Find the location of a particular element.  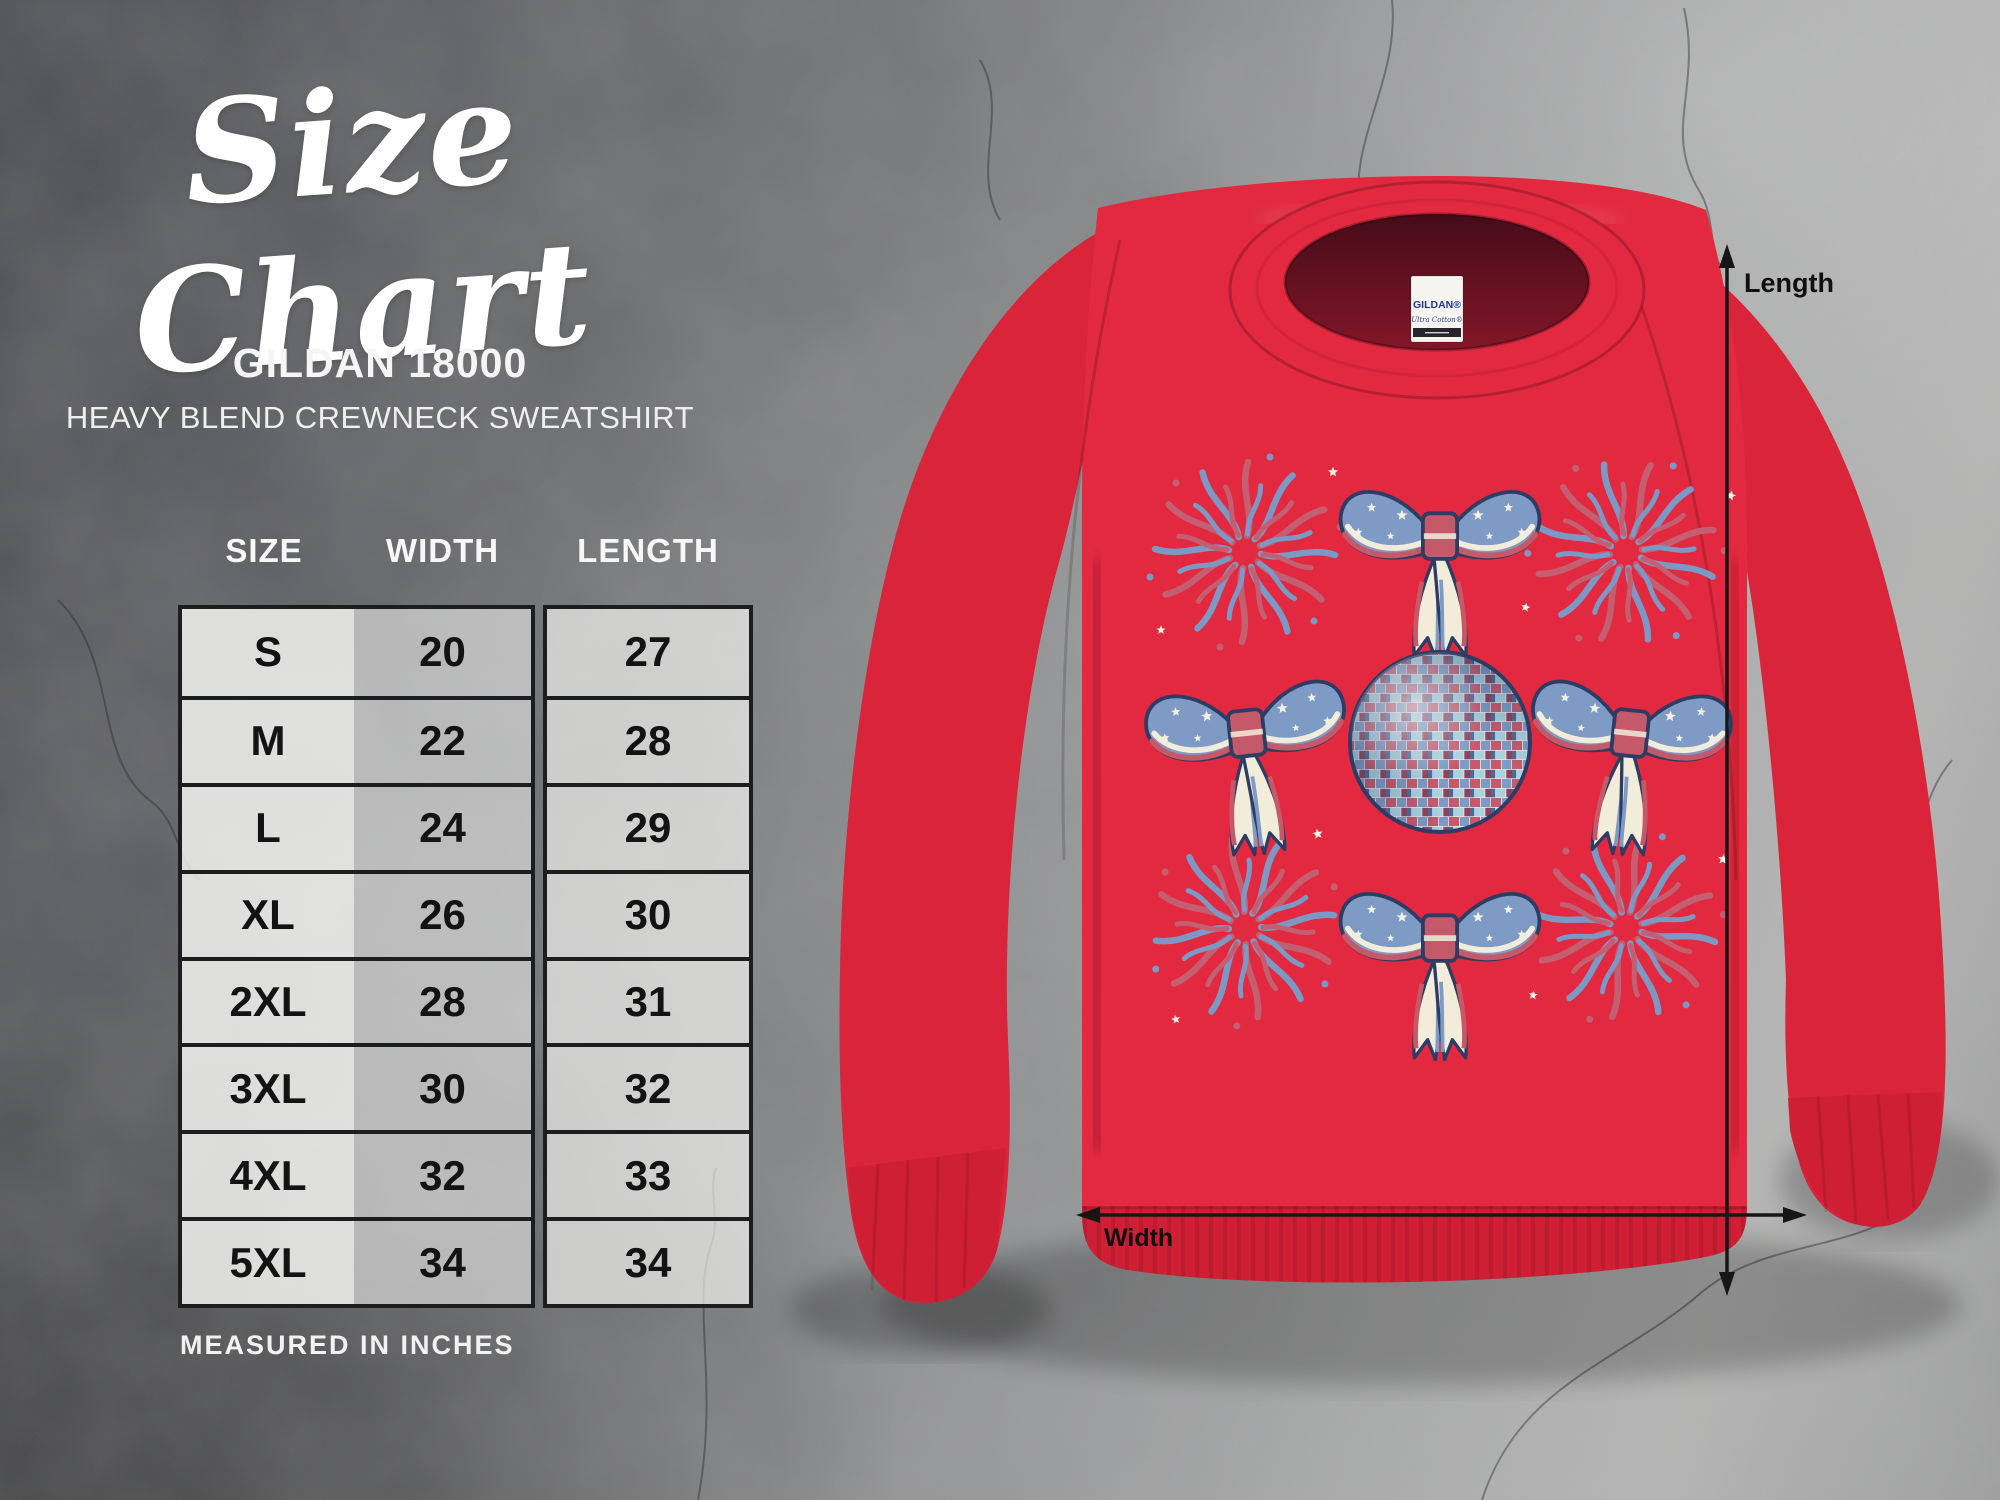

right-cuff is located at coordinates (1865, 1159).